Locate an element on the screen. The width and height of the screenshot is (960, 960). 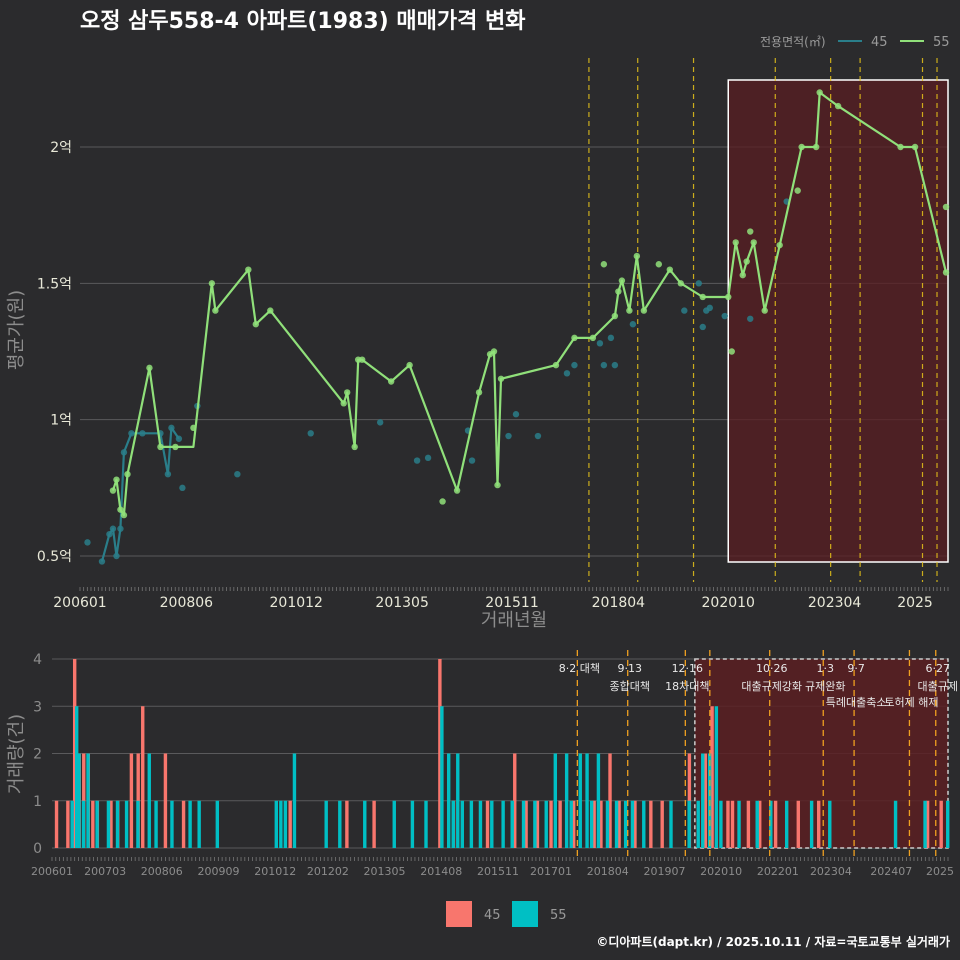
x-tick-label: 201305 is located at coordinates (401, 603).